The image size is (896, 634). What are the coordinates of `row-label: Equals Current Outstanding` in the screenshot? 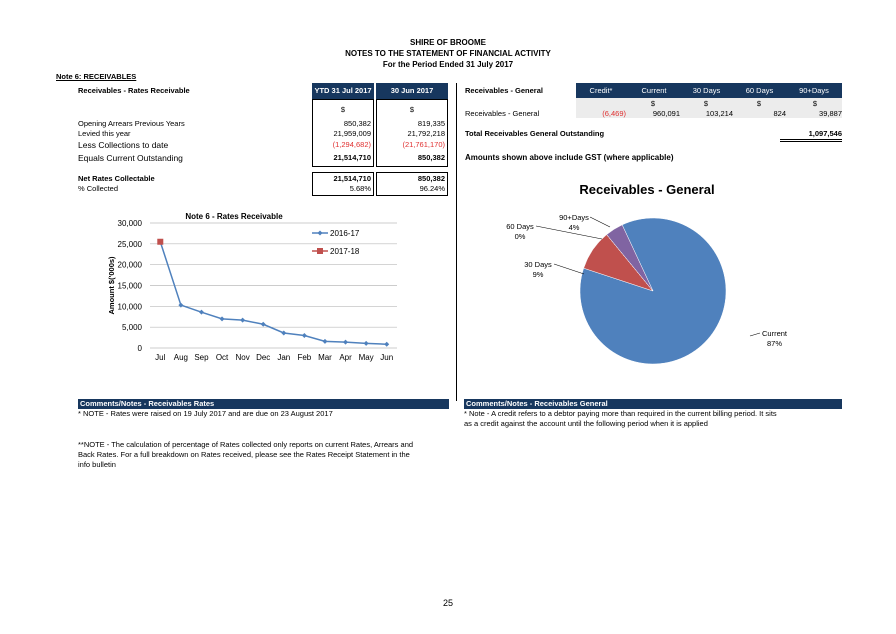 It's located at (130, 158).